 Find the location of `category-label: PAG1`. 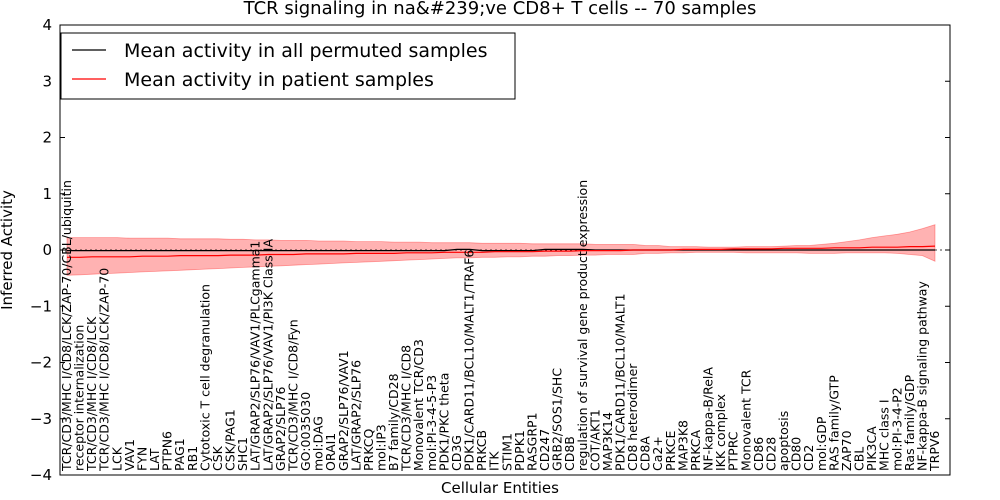

category-label: PAG1 is located at coordinates (179, 454).